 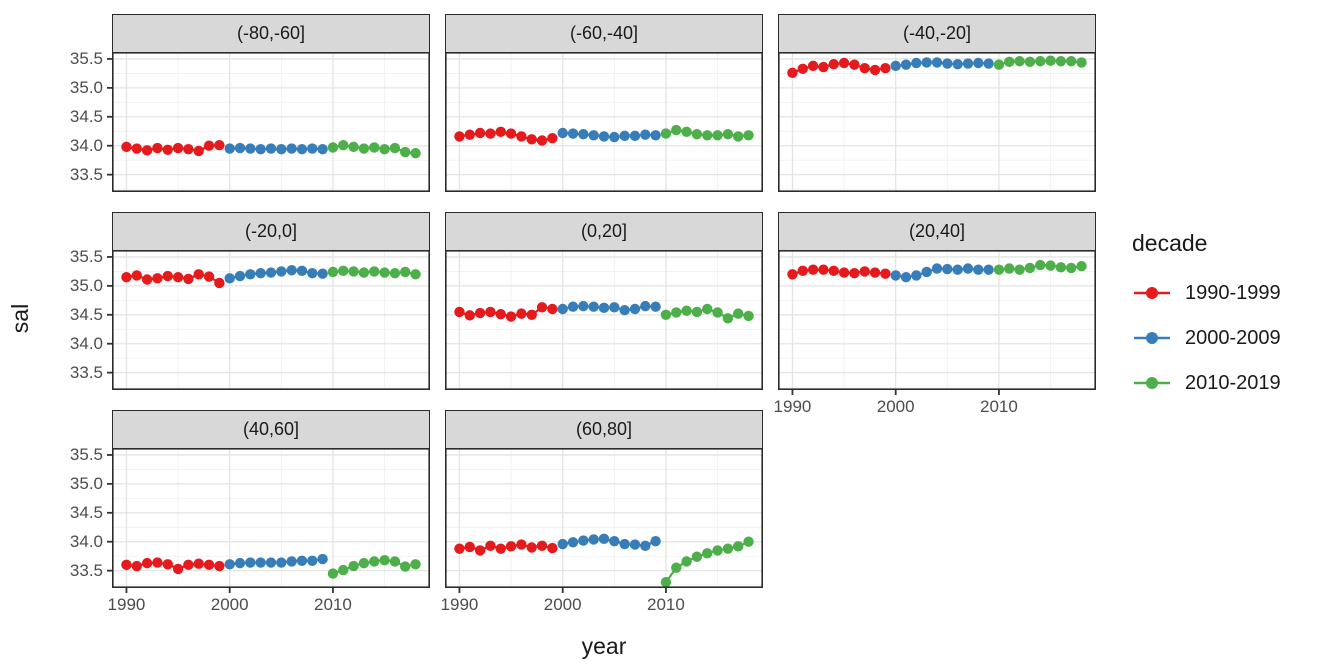 I want to click on legend-entry: 2010-2019, so click(x=1206, y=383).